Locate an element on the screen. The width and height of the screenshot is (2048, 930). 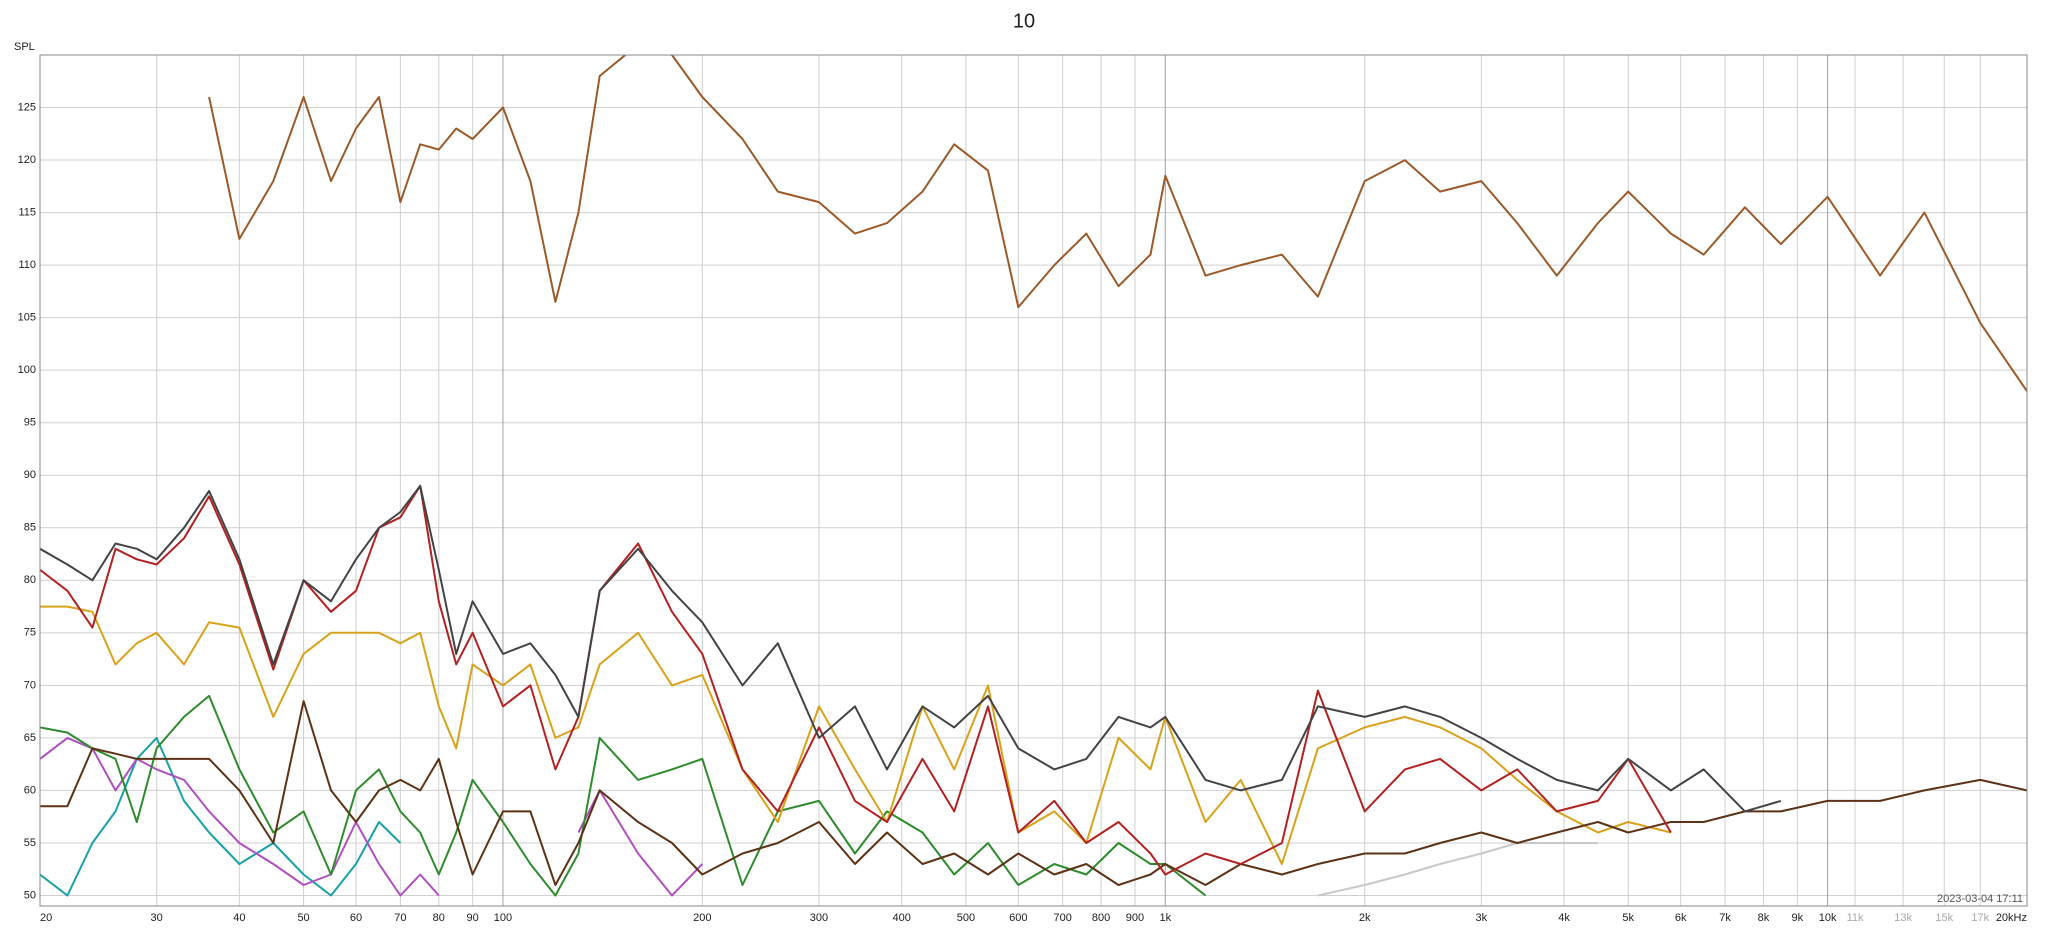
x-tick-label: 40 is located at coordinates (239, 918).